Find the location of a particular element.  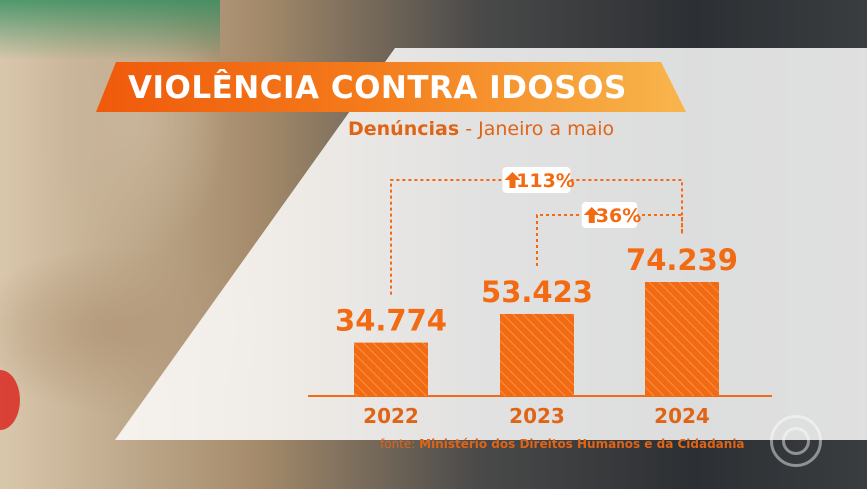

bar-2022 is located at coordinates (391, 369).